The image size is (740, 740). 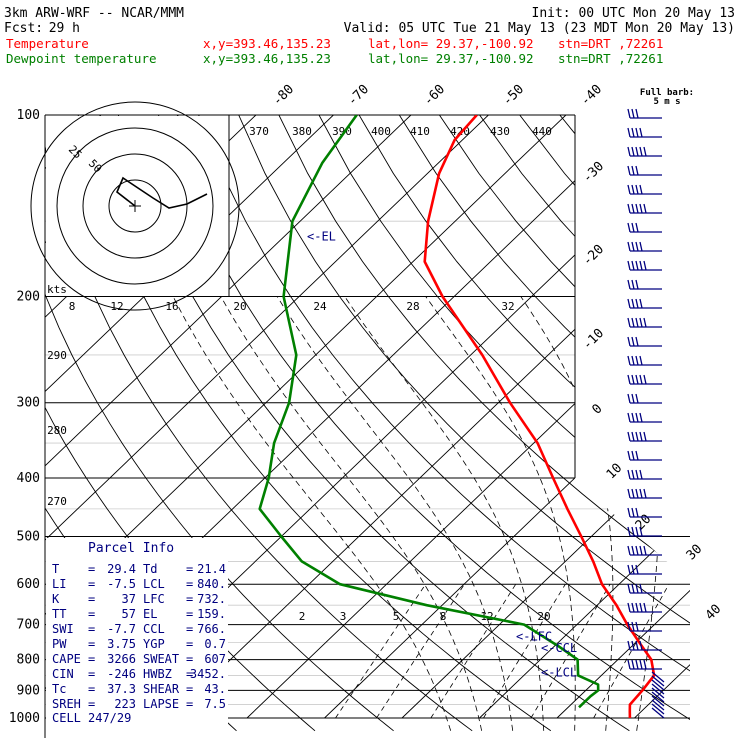 I want to click on parcel-key: PW, so click(x=59, y=644).